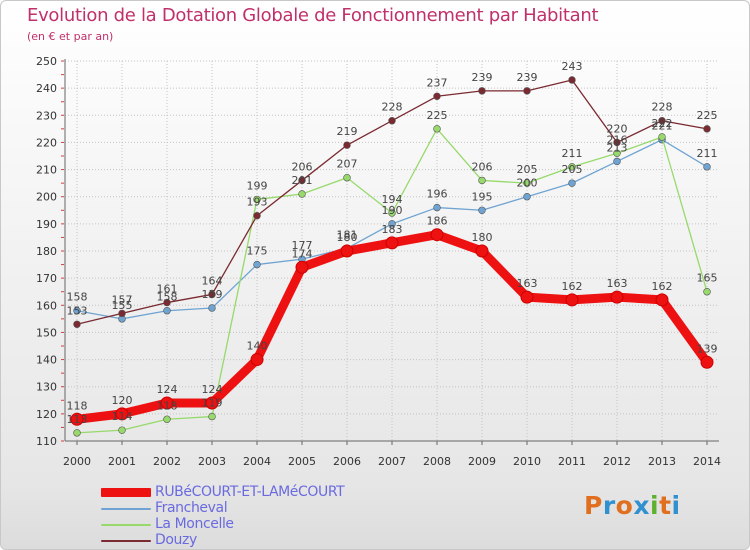 The height and width of the screenshot is (550, 750). I want to click on data-label: 174, so click(302, 253).